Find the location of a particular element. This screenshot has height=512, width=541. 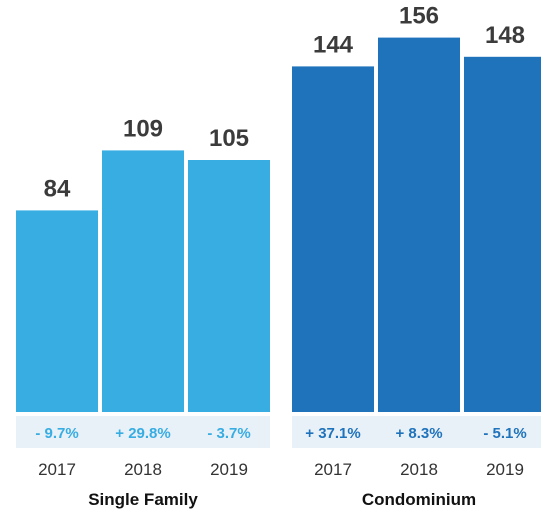

change-label: + 29.8% is located at coordinates (142, 433).